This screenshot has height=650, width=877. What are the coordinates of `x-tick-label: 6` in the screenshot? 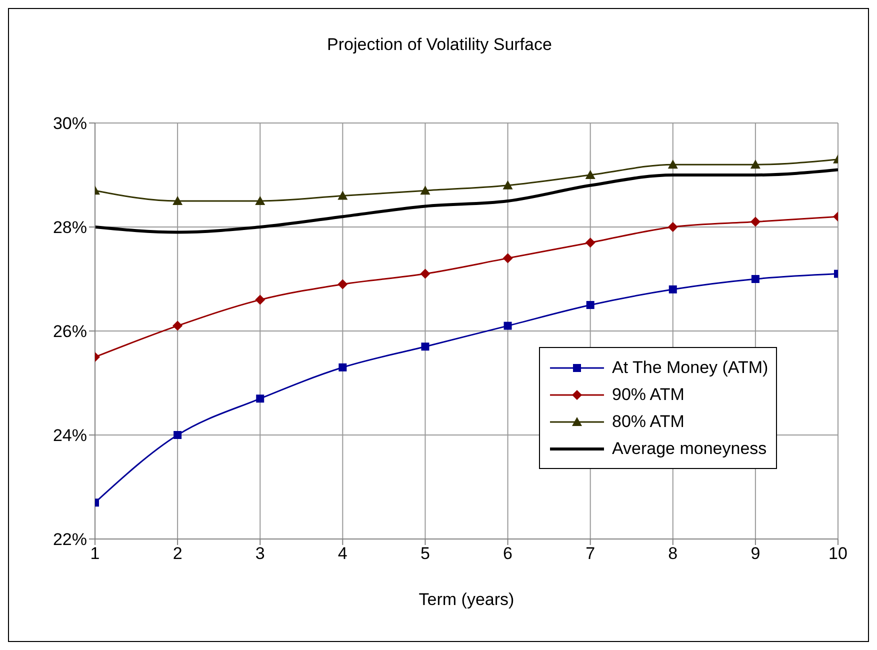 It's located at (508, 554).